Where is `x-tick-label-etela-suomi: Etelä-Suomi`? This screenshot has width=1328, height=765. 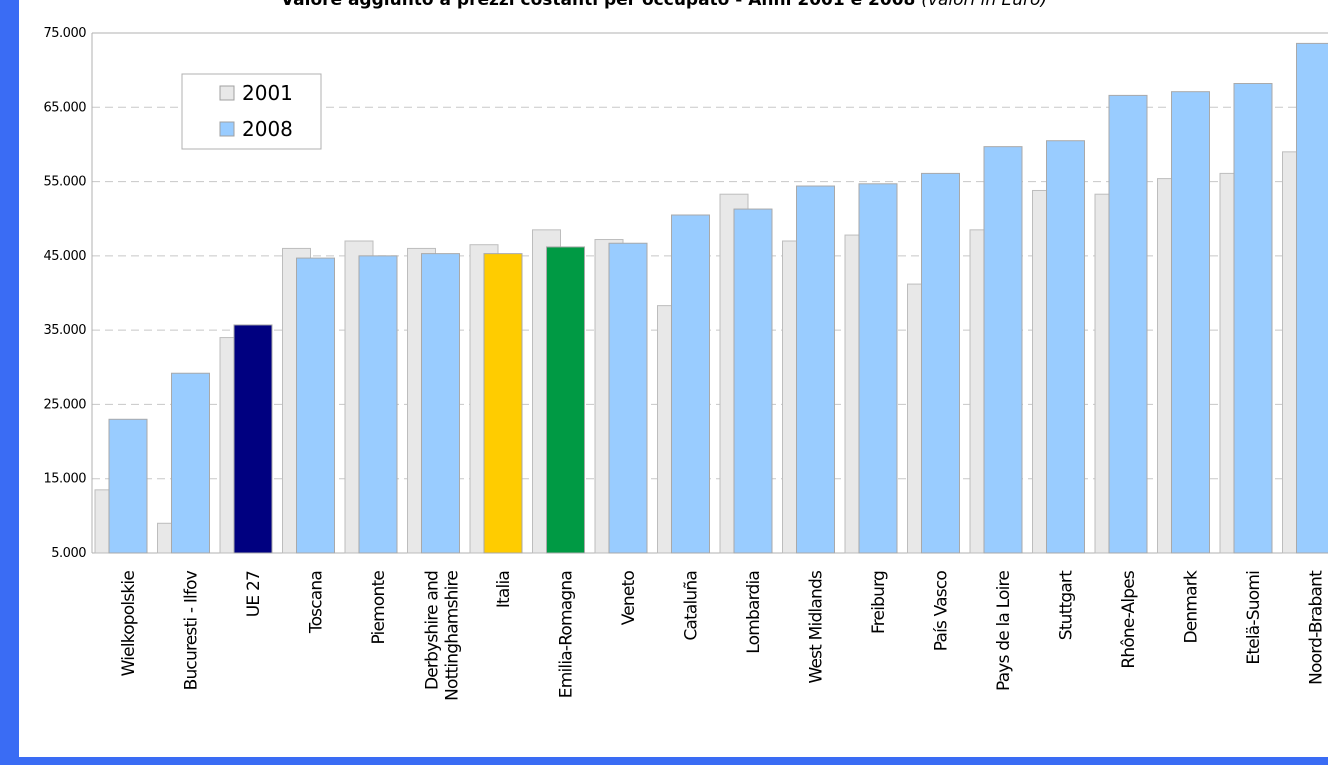 x-tick-label-etela-suomi: Etelä-Suomi is located at coordinates (1254, 618).